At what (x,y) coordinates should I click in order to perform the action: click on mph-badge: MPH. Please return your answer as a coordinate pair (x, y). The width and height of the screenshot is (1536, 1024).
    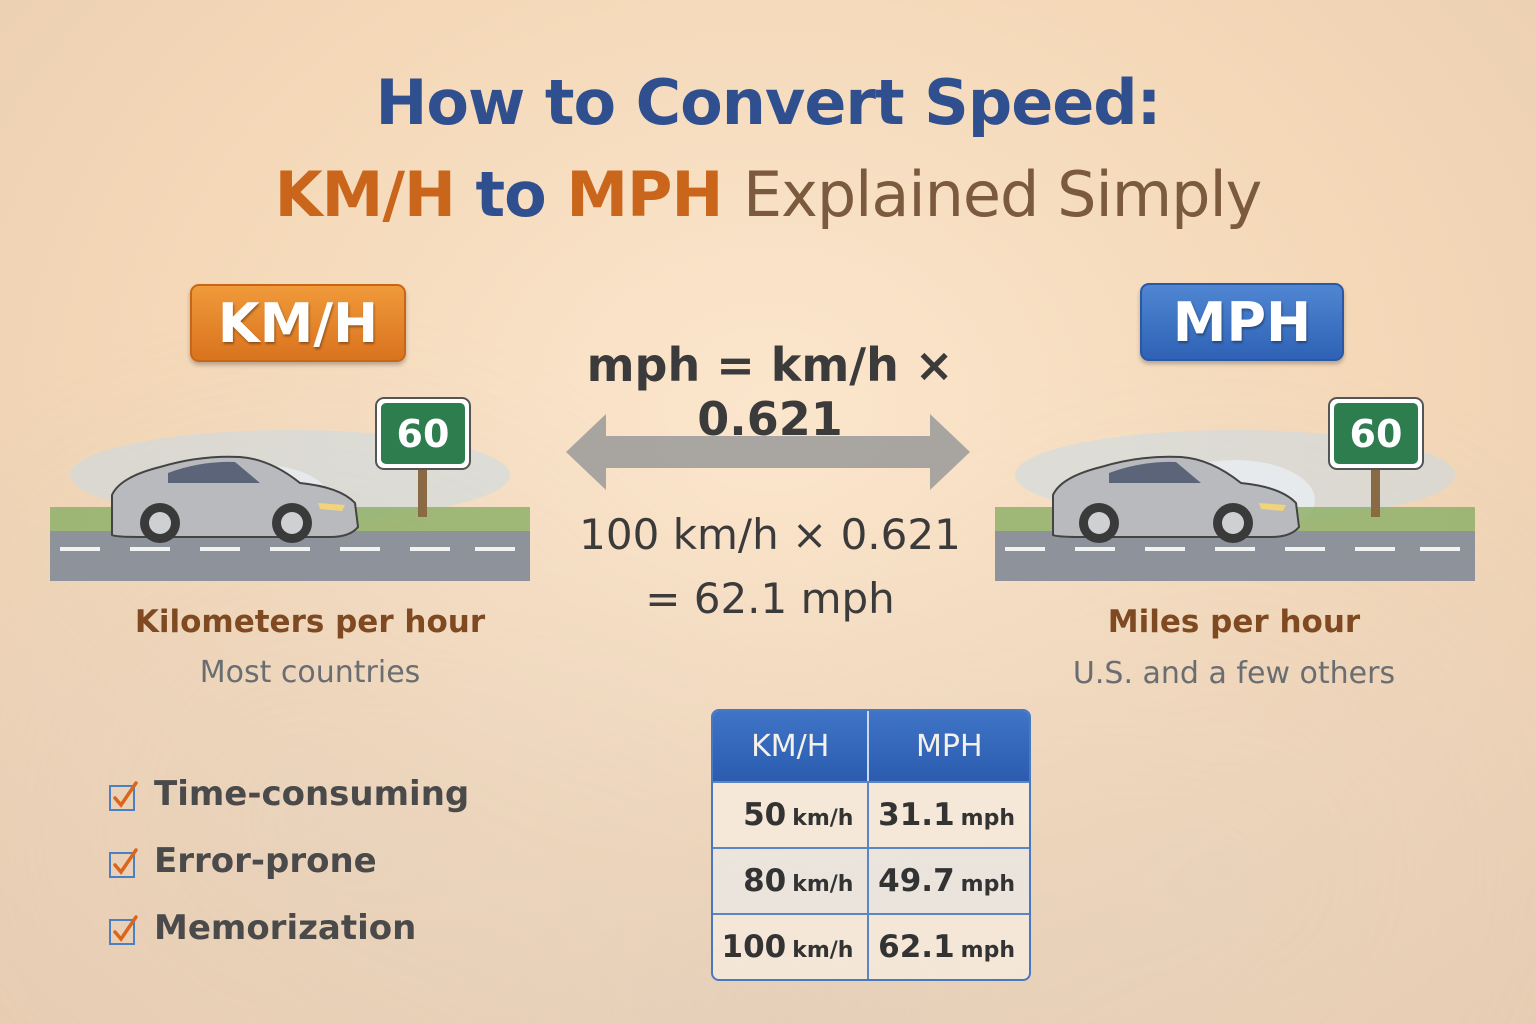
    Looking at the image, I should click on (1242, 322).